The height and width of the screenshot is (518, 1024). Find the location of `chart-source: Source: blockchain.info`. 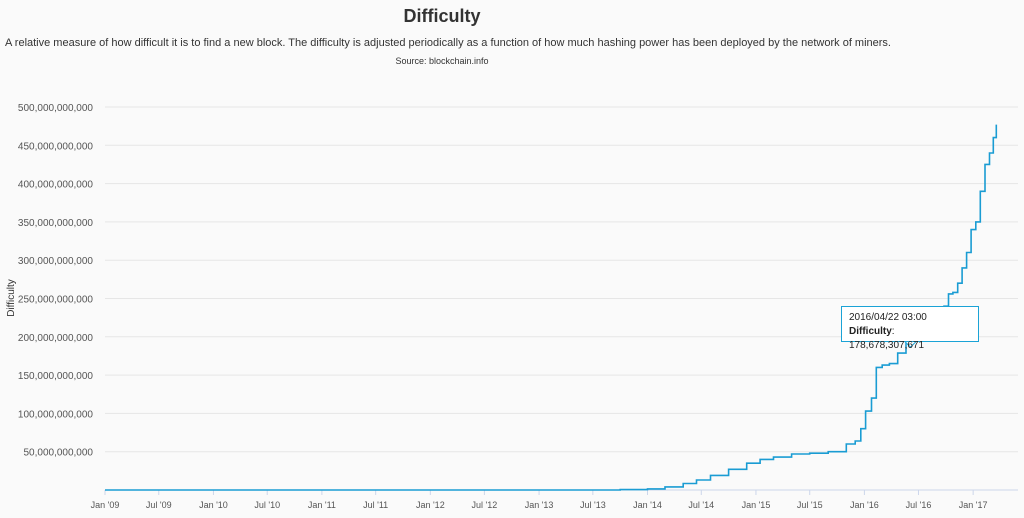

chart-source: Source: blockchain.info is located at coordinates (442, 61).